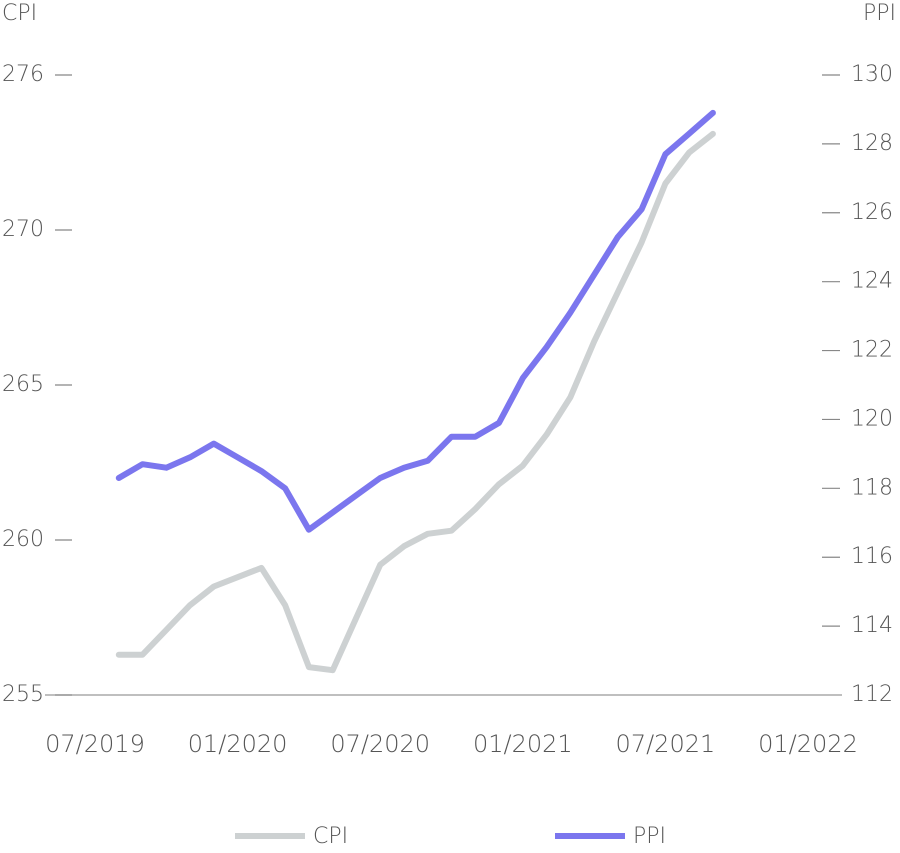 The image size is (900, 853). Describe the element at coordinates (19, 13) in the screenshot. I see `y-axis-title: CPI` at that location.